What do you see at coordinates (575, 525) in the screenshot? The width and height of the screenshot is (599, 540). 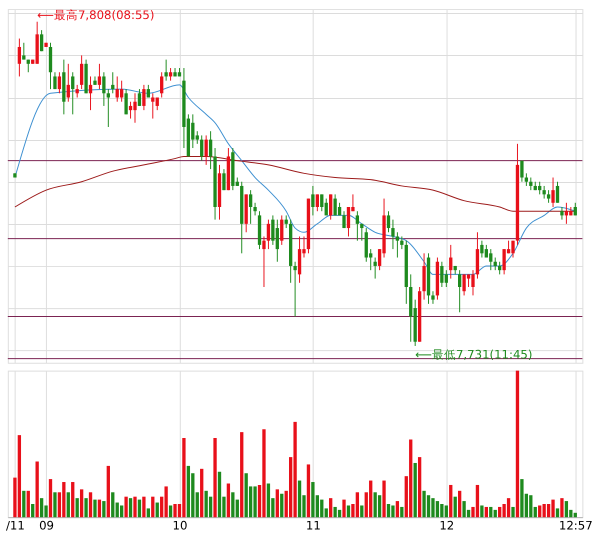 I see `x-tick-label: 12:57` at bounding box center [575, 525].